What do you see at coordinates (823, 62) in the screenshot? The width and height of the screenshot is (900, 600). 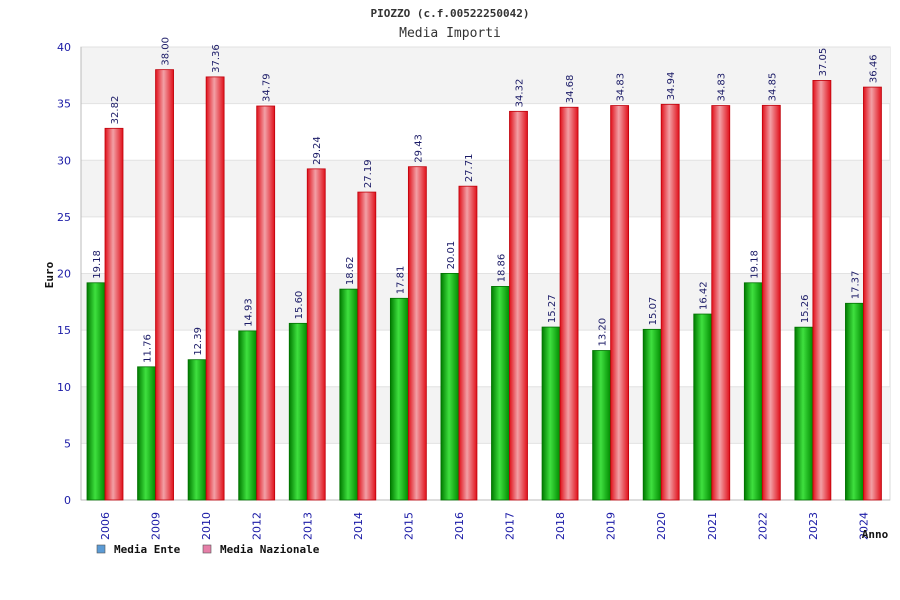 I see `data-label: 37.05` at bounding box center [823, 62].